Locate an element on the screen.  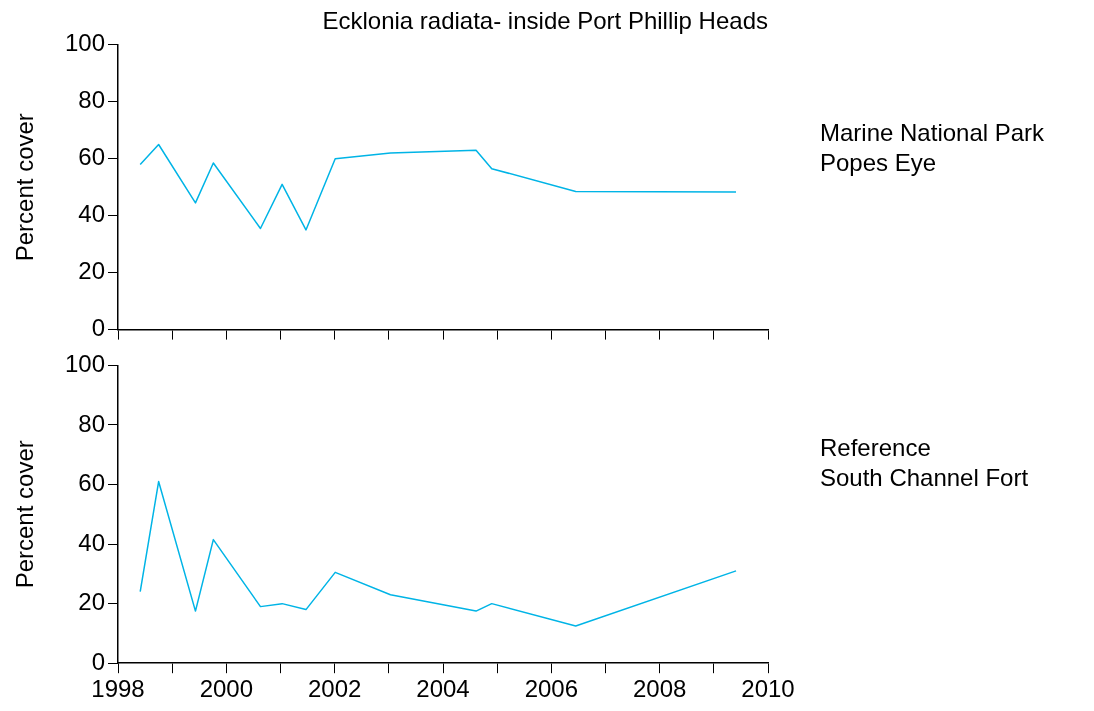
x-tick-label: 2010 is located at coordinates (768, 689).